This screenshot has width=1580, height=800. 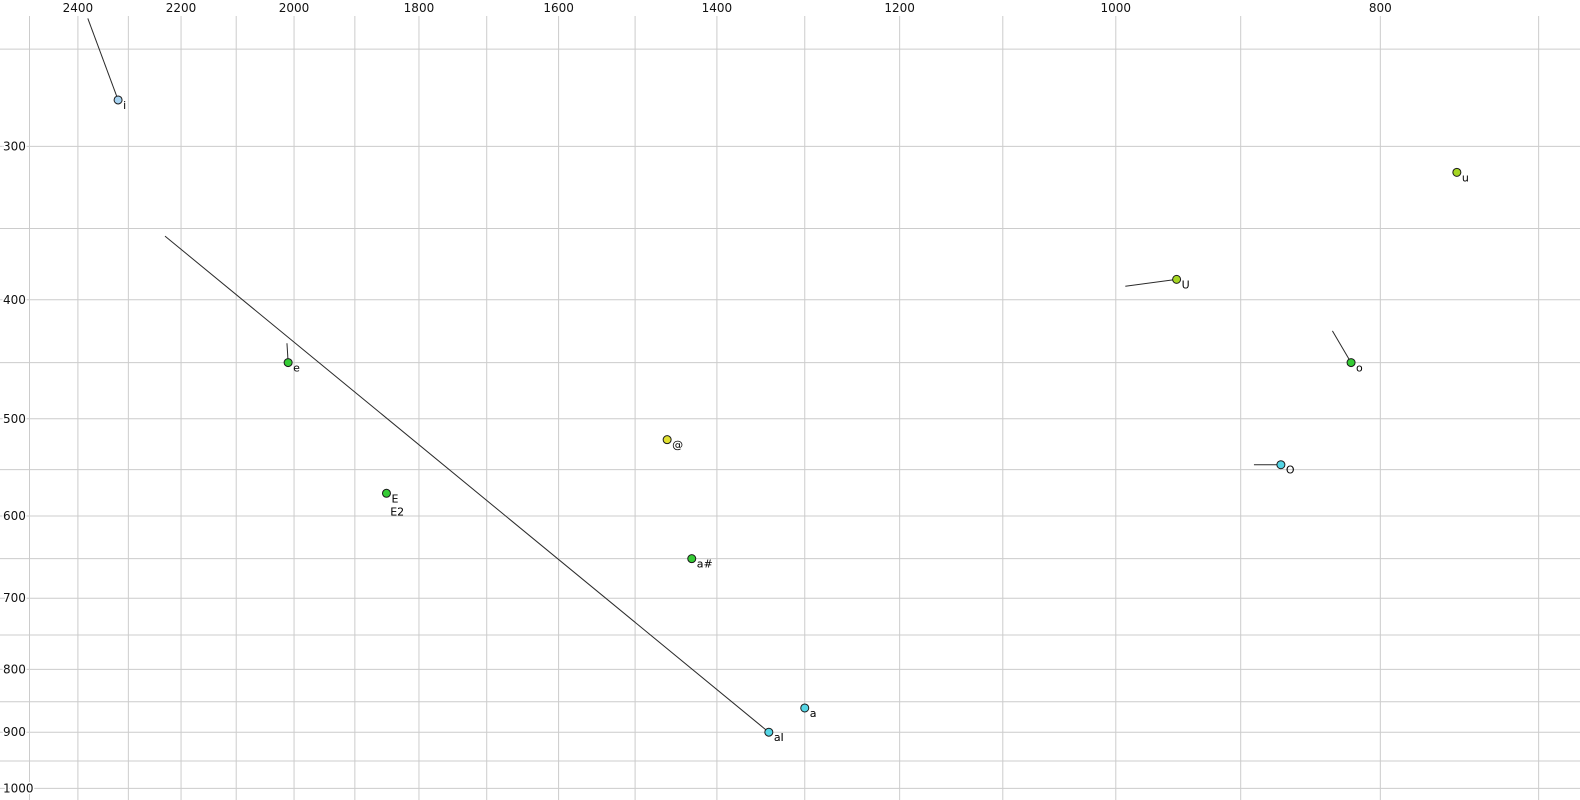 I want to click on y-axis-tick-label: 700, so click(x=14, y=598).